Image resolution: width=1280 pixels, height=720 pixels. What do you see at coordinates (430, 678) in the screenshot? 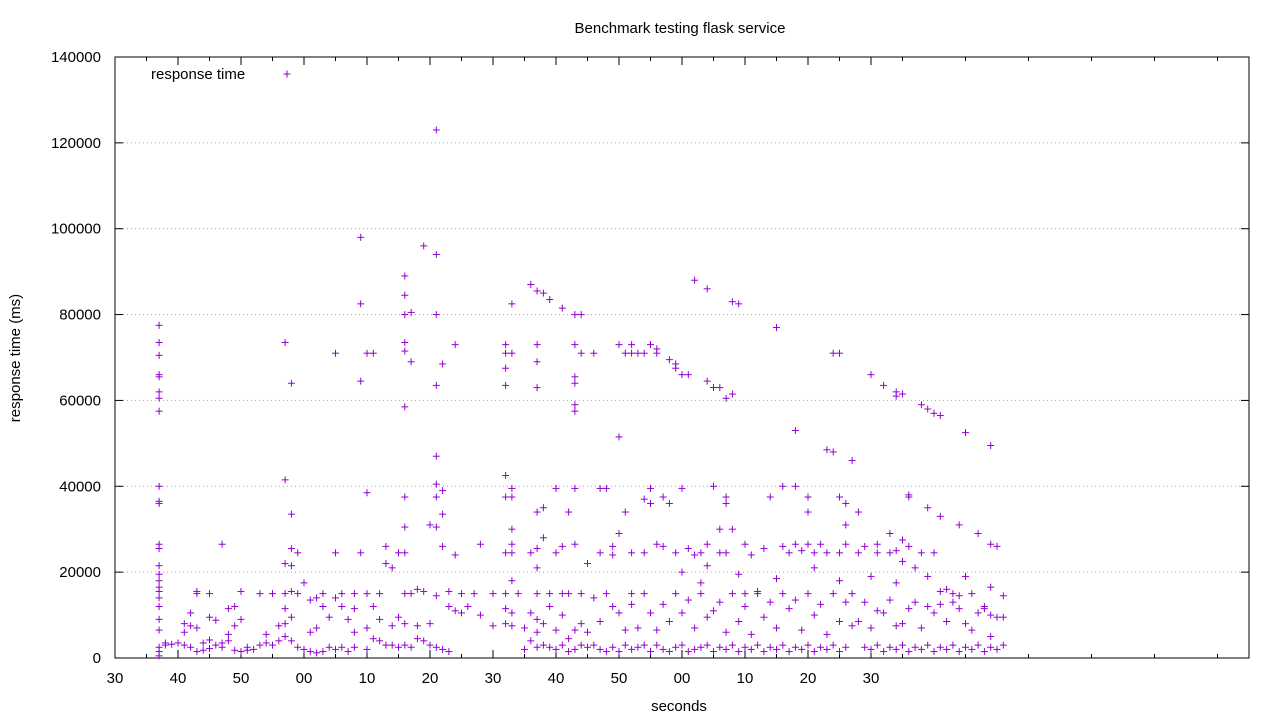
I see `x-tick-label: 20` at bounding box center [430, 678].